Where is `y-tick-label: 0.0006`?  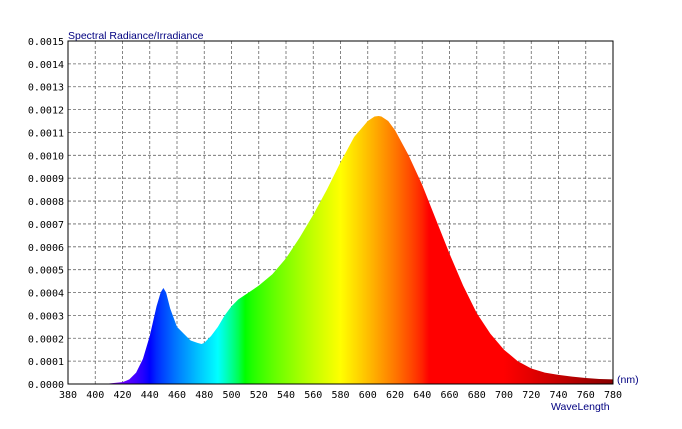 y-tick-label: 0.0006 is located at coordinates (46, 248).